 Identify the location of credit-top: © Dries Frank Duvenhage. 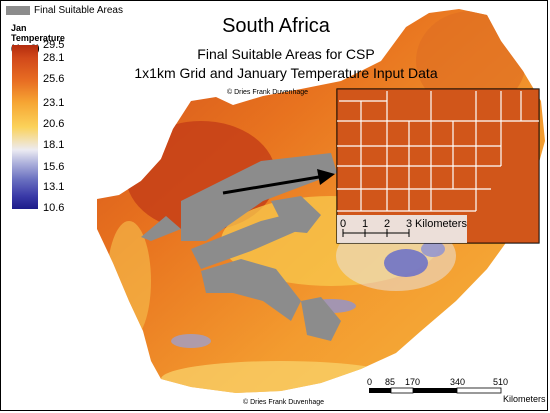
(268, 92).